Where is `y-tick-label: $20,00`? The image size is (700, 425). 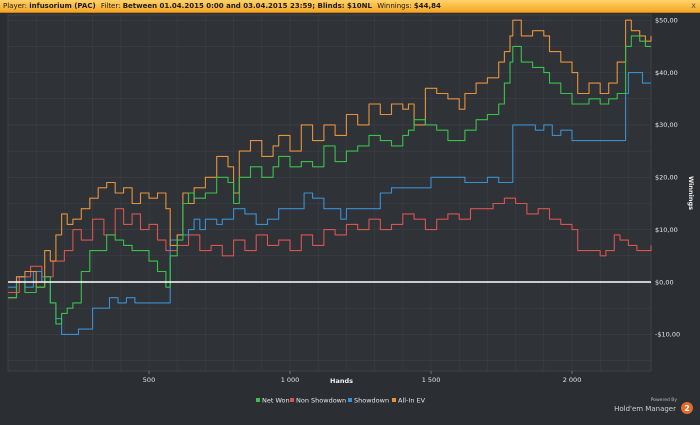 y-tick-label: $20,00 is located at coordinates (666, 178).